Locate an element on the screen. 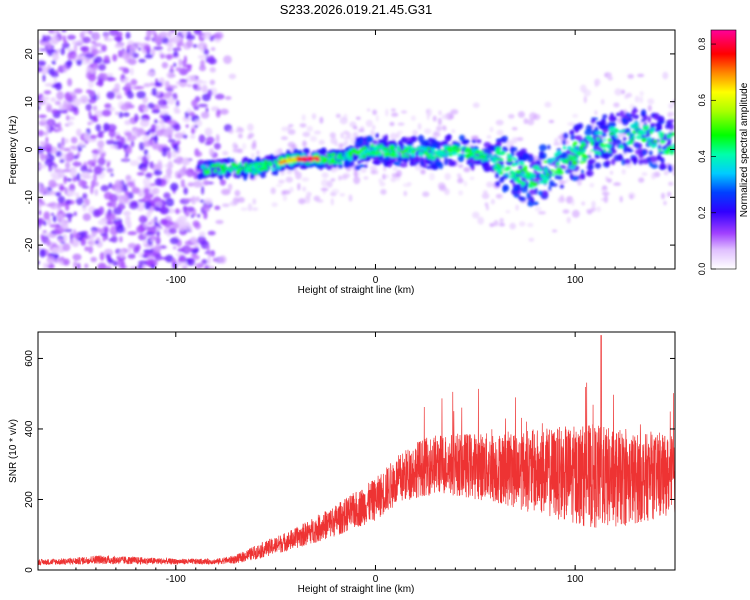 The width and height of the screenshot is (750, 600). spectrogram-ytick-label: 10 is located at coordinates (29, 102).